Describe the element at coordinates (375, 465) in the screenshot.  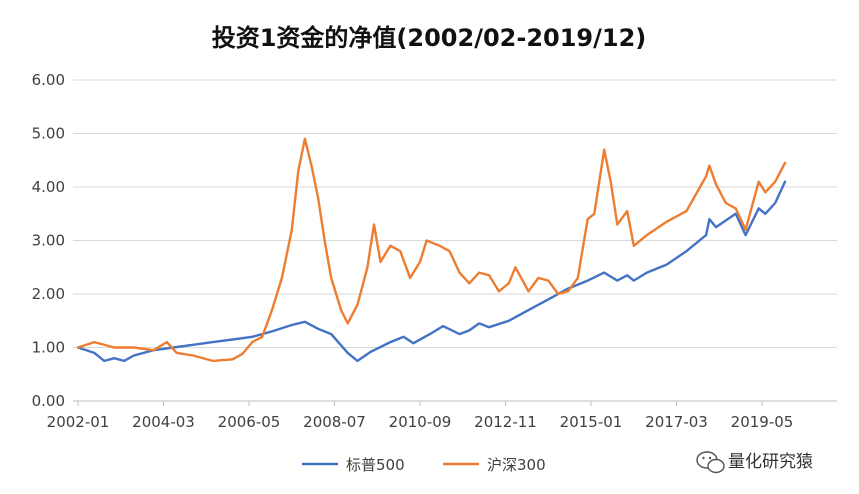
I see `legend-label: 标普500` at that location.